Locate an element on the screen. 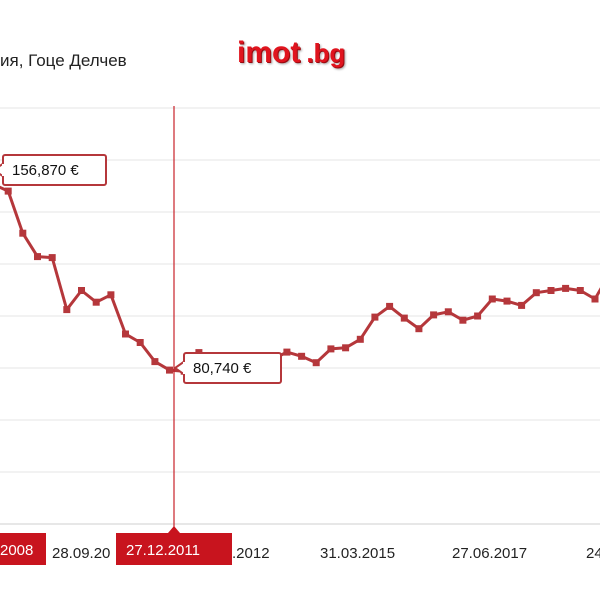 This screenshot has height=600, width=600. logo-tld: .bg is located at coordinates (326, 53).